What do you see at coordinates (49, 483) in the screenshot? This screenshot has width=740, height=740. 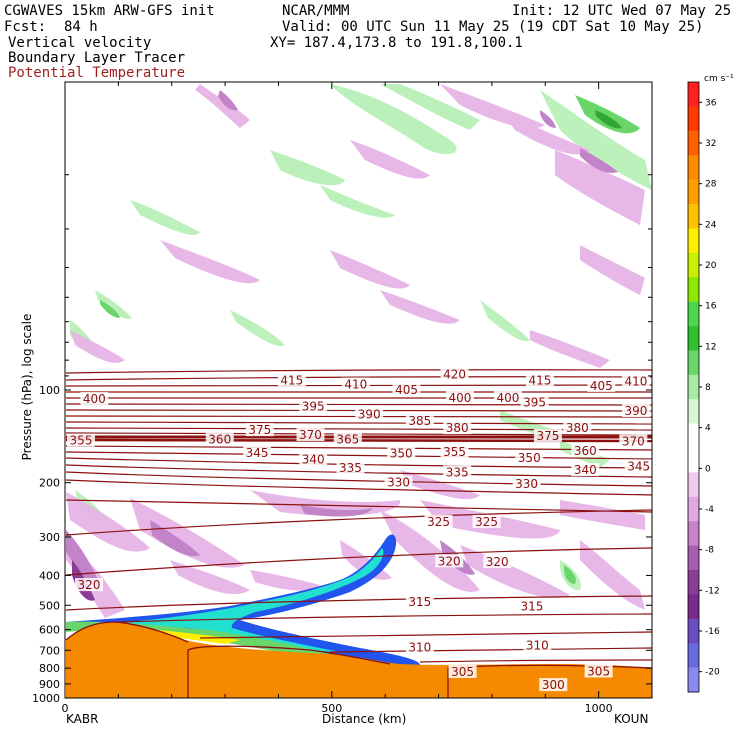 I see `y-tick-label: 200` at bounding box center [49, 483].